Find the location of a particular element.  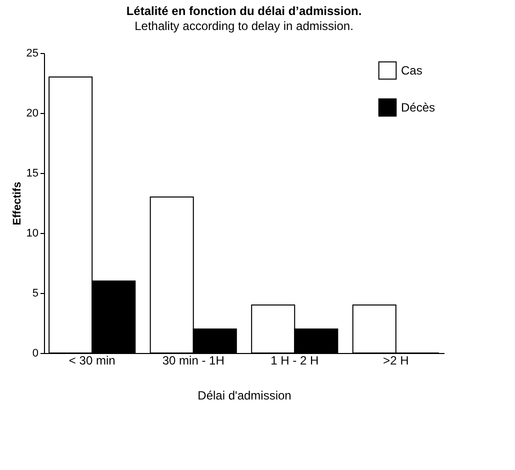

y-tick-label: 20 is located at coordinates (32, 114).